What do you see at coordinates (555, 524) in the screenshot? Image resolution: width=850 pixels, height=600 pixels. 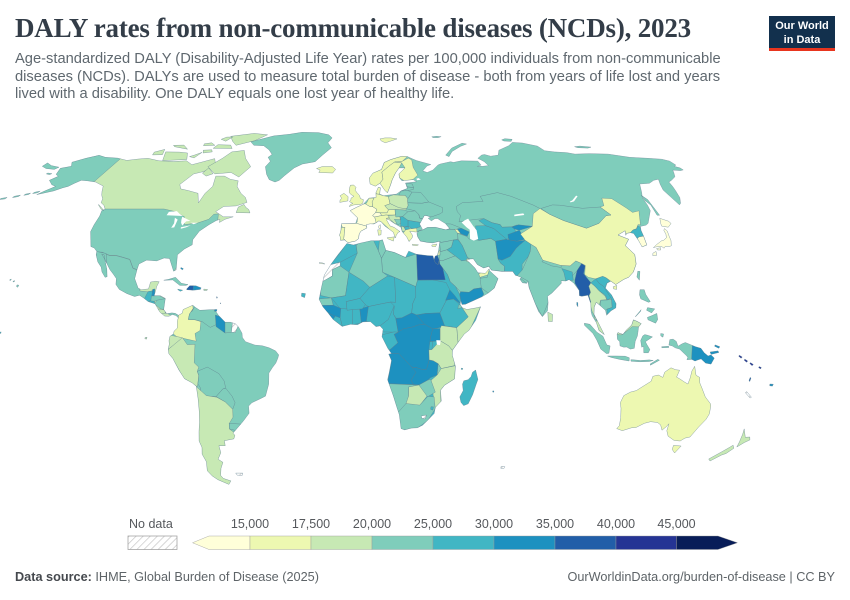 I see `svg-text: 35,000` at bounding box center [555, 524].